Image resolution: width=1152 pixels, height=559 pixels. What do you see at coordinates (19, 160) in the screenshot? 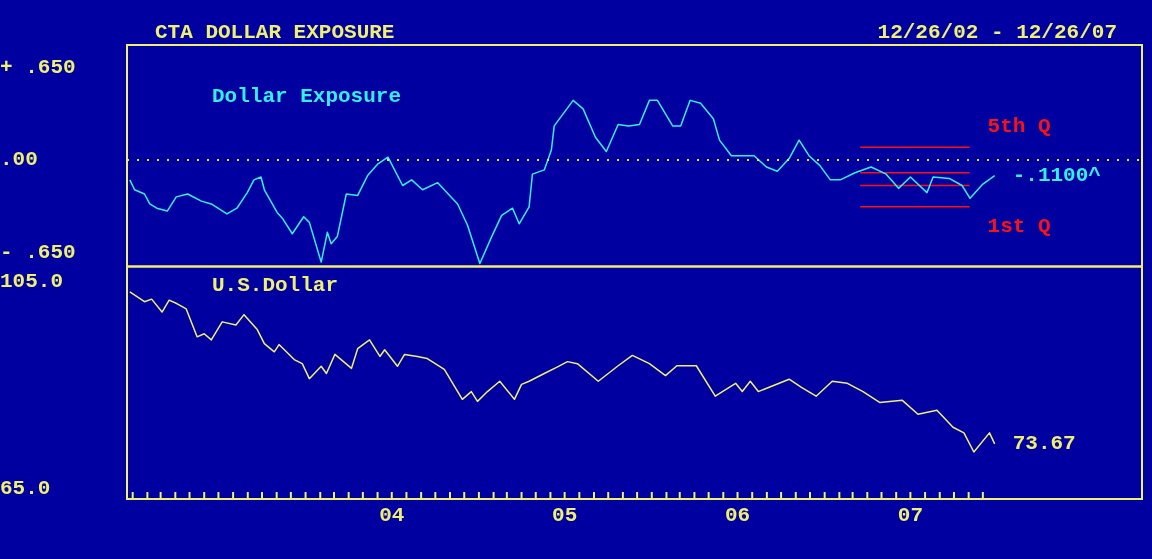
I see `y-tick-label: .00` at bounding box center [19, 160].